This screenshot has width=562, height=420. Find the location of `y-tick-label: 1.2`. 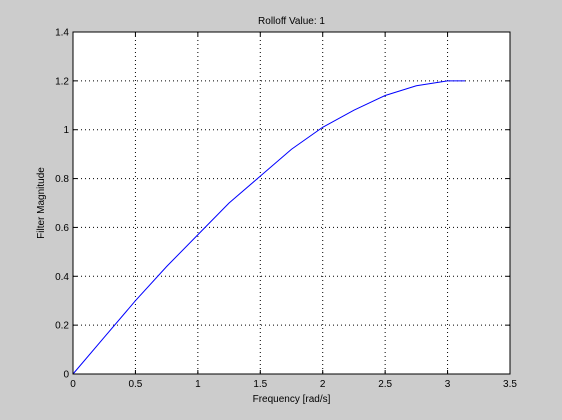

y-tick-label: 1.2 is located at coordinates (62, 81).